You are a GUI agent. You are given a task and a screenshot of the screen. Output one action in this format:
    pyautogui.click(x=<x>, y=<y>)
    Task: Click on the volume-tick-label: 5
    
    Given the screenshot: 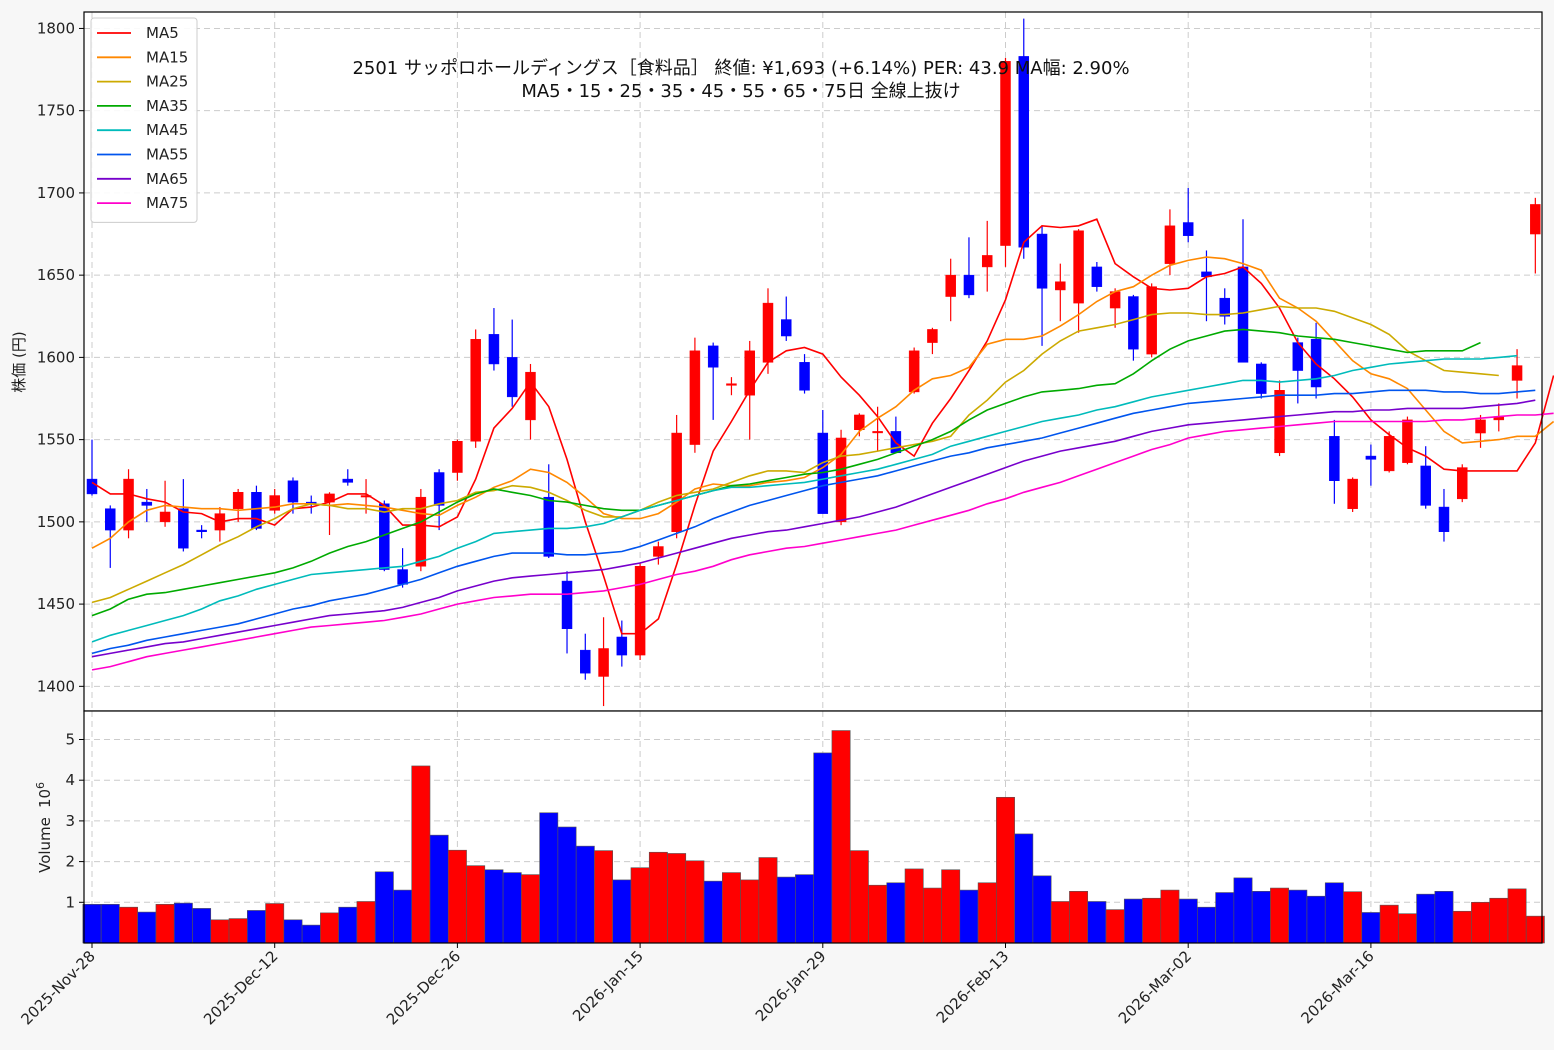 What is the action you would take?
    pyautogui.click(x=70, y=739)
    